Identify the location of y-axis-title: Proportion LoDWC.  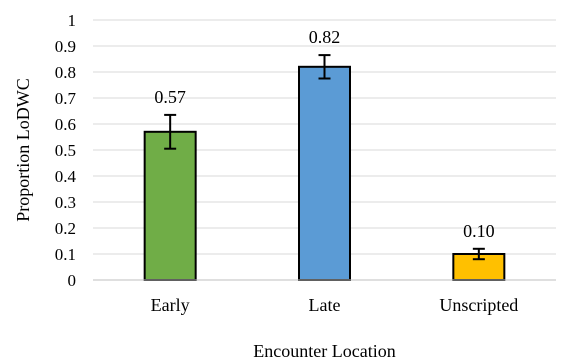
(23, 150).